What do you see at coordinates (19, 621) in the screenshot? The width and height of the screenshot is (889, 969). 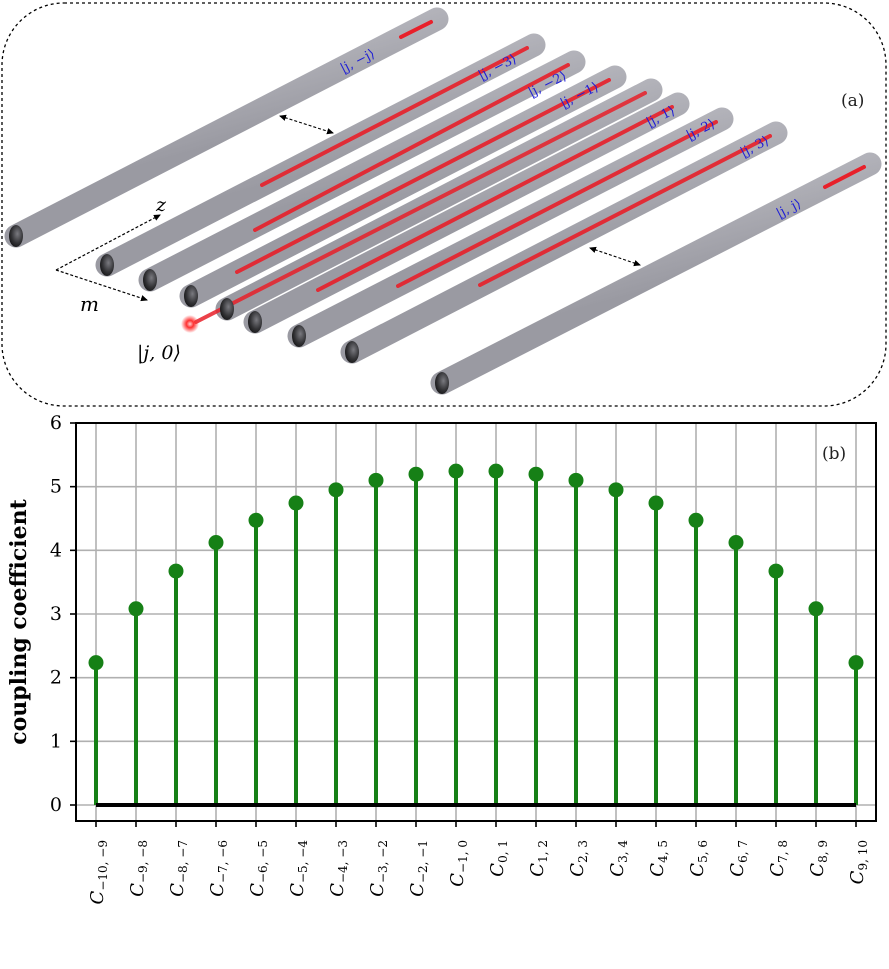 I see `y-axis-label: coupling coefficient` at bounding box center [19, 621].